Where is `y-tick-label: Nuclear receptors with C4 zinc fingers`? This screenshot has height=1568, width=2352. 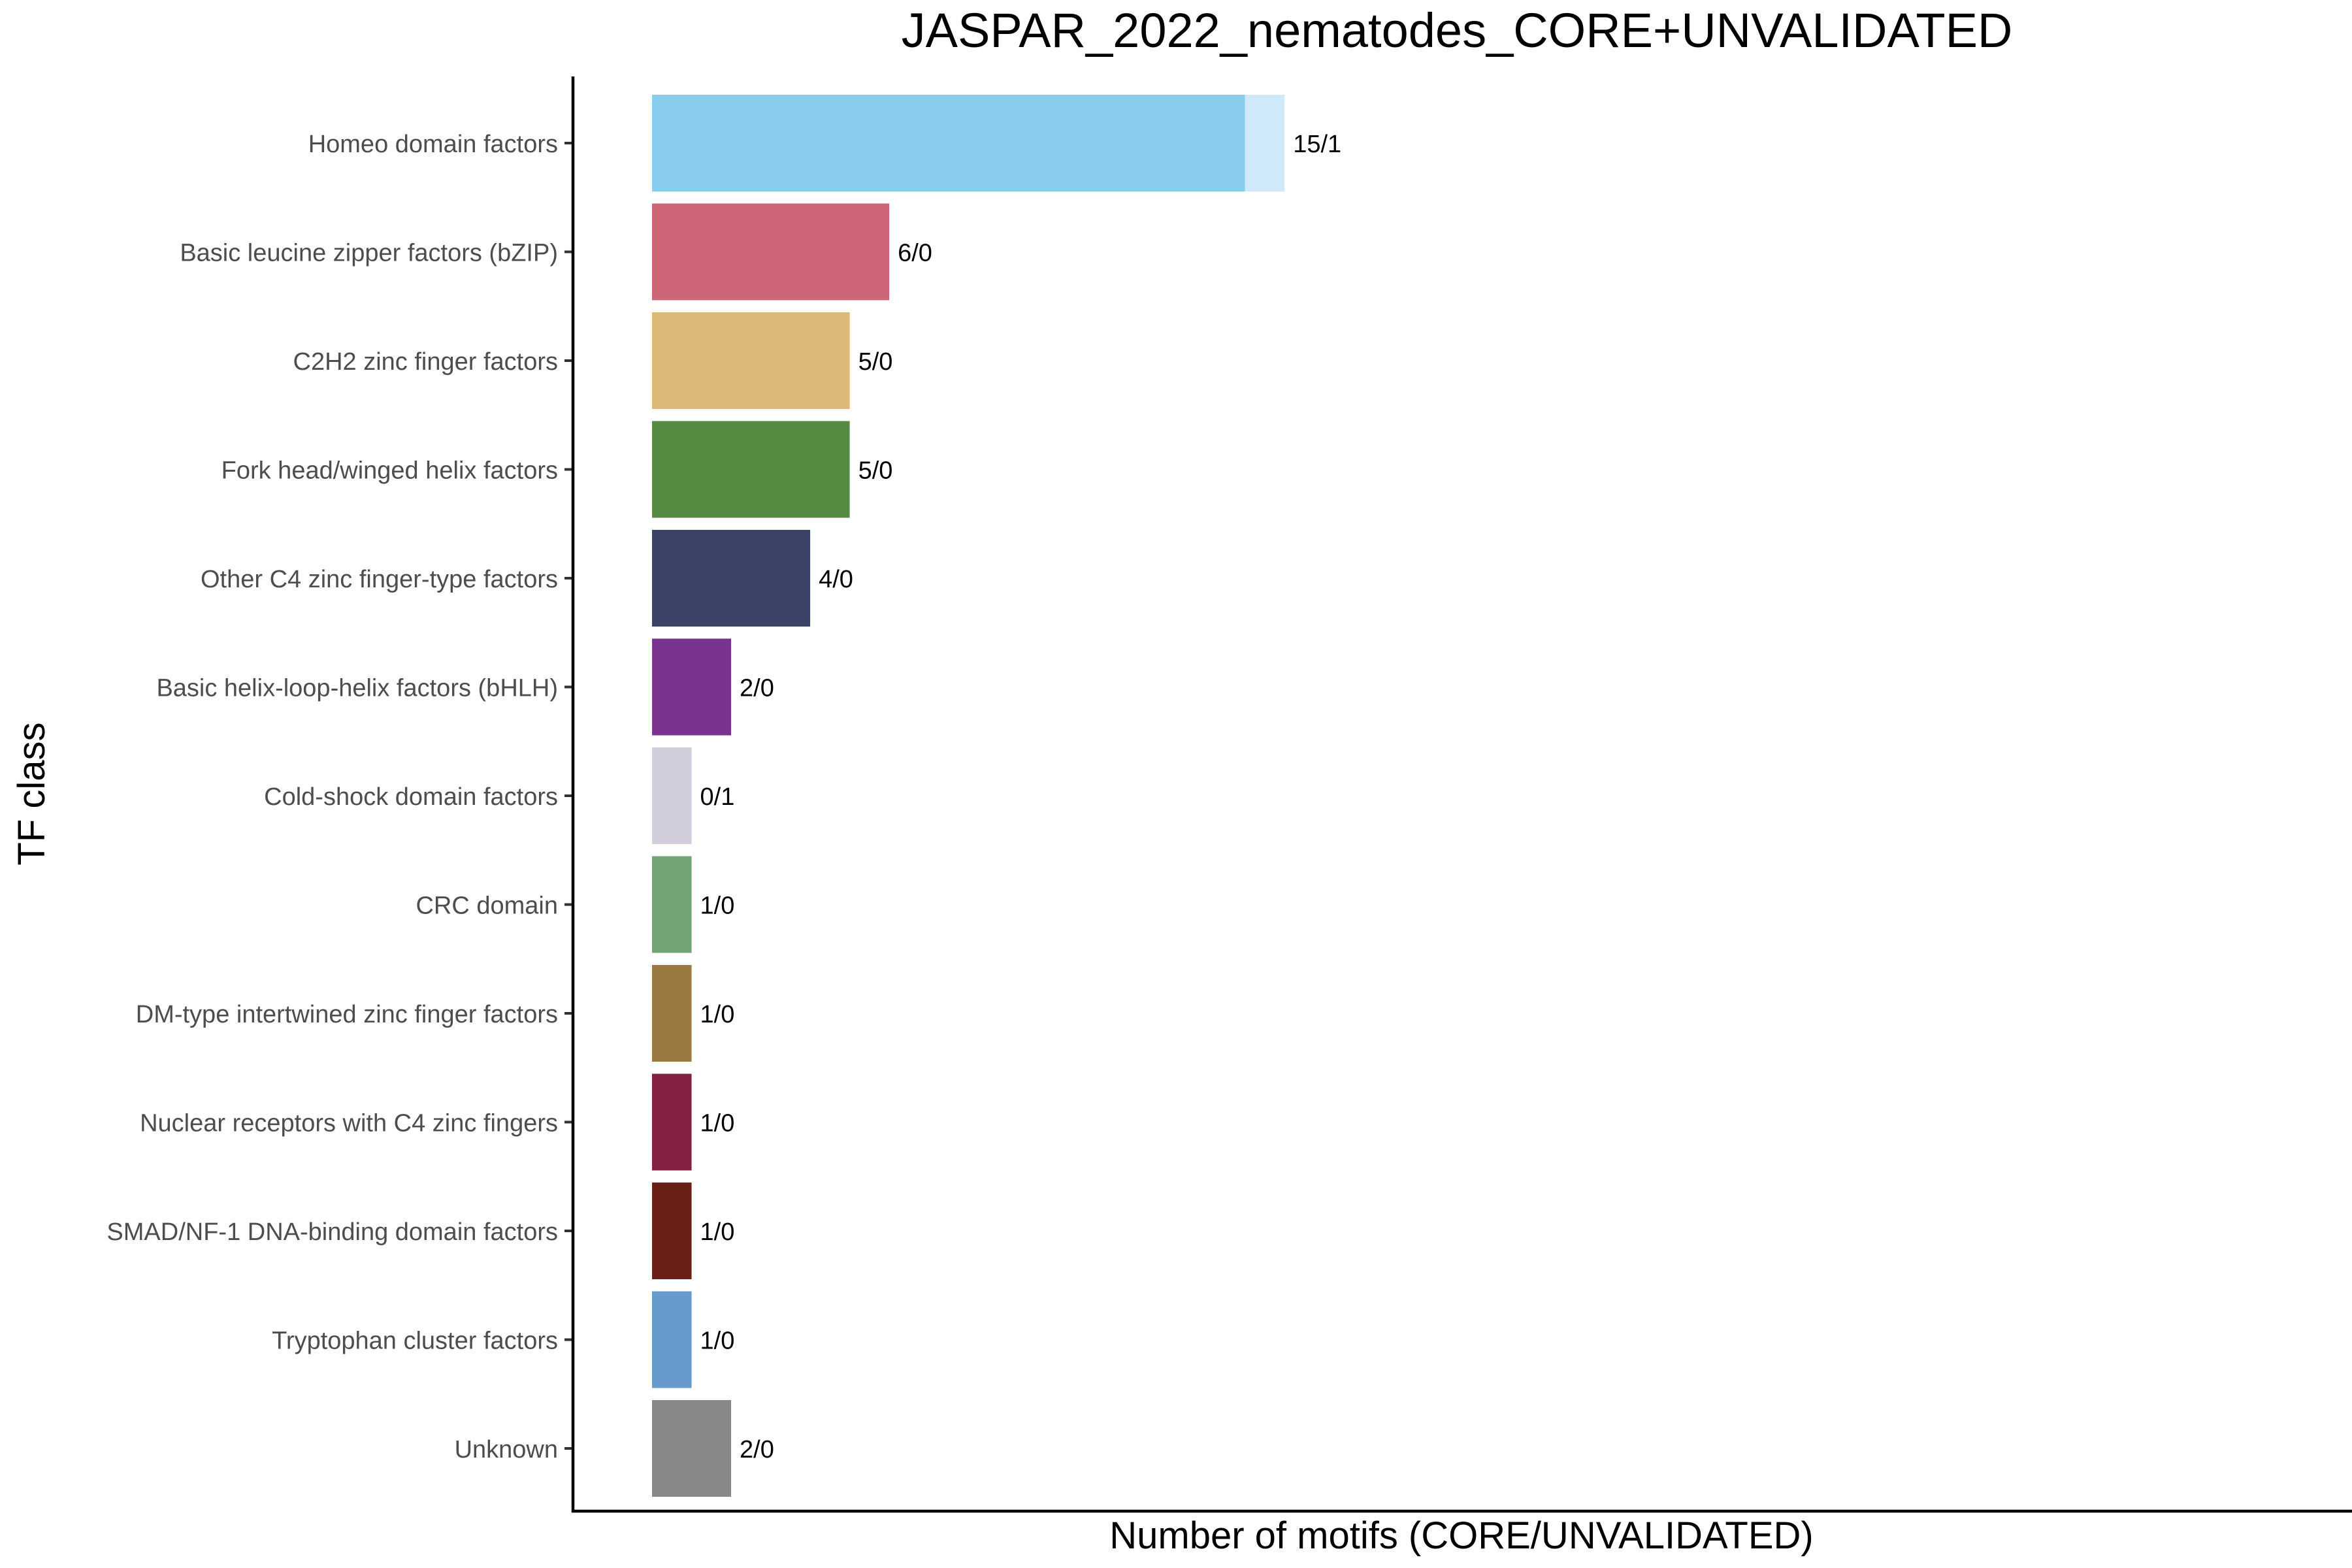 y-tick-label: Nuclear receptors with C4 zinc fingers is located at coordinates (349, 1123).